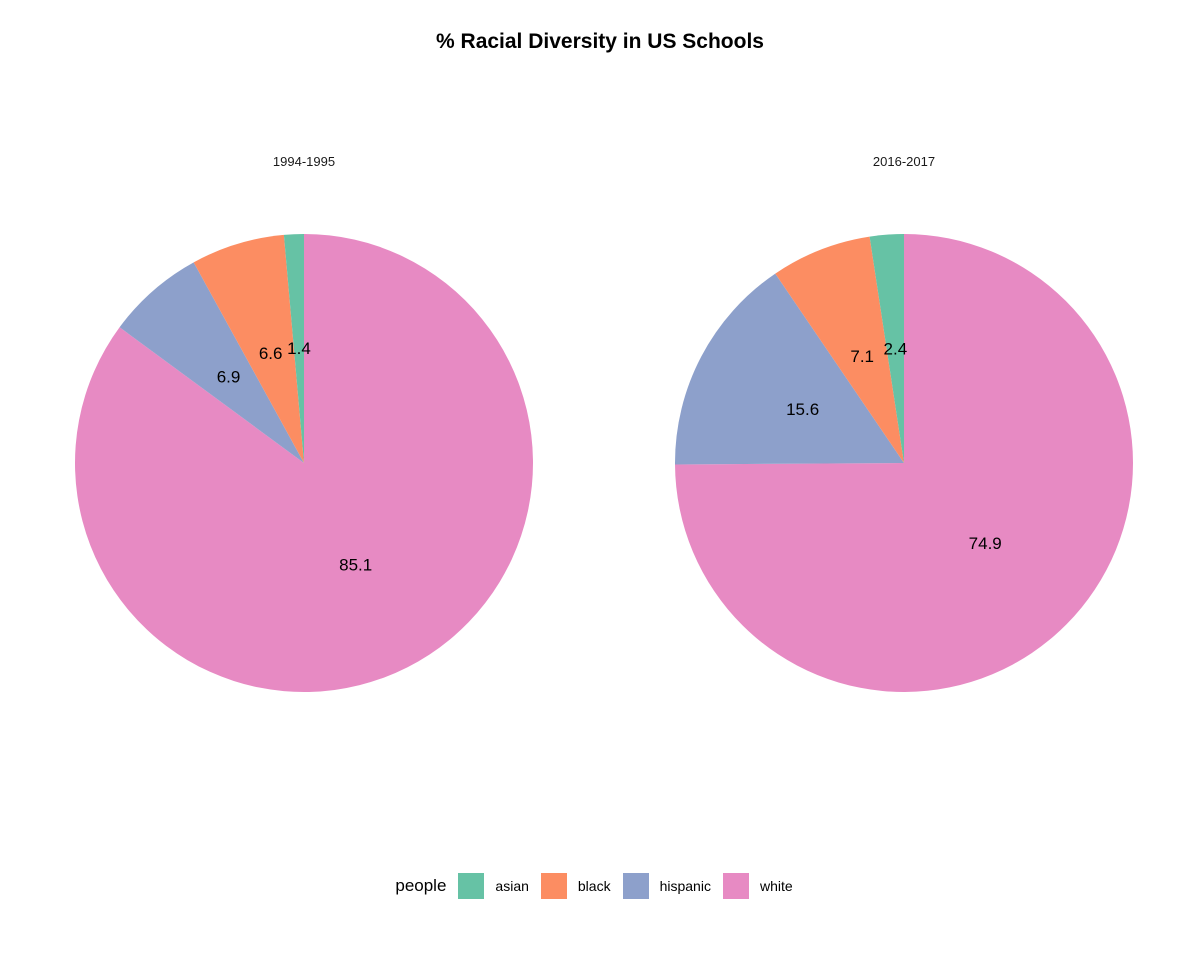 The height and width of the screenshot is (960, 1200). What do you see at coordinates (471, 886) in the screenshot?
I see `legend-key-asian` at bounding box center [471, 886].